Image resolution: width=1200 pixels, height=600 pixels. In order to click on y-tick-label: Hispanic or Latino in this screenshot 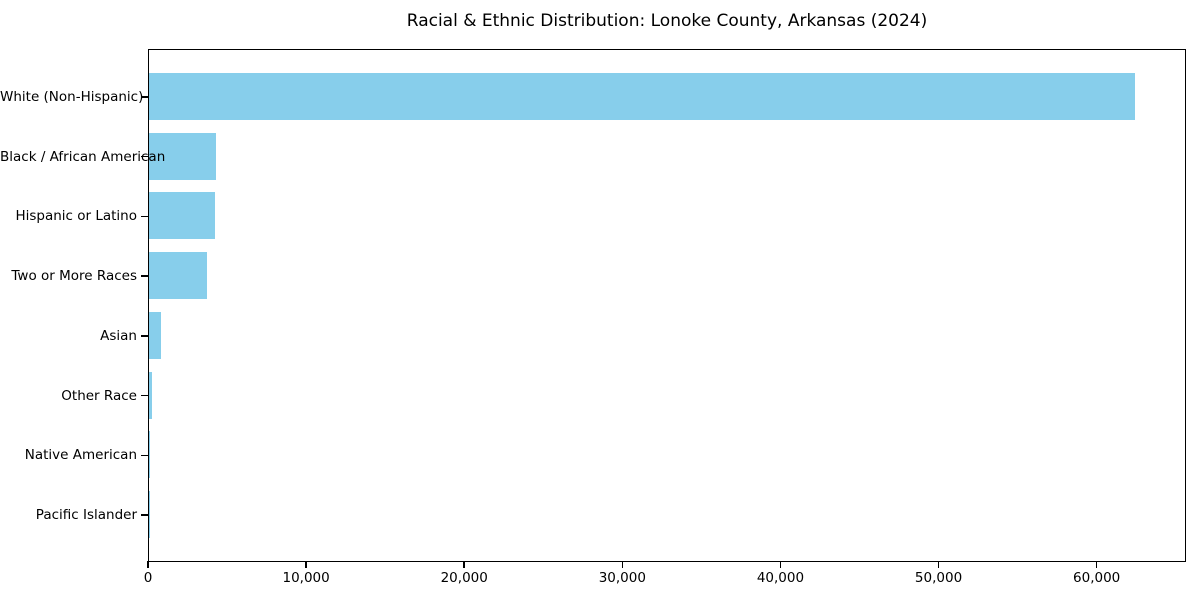, I will do `click(76, 216)`.